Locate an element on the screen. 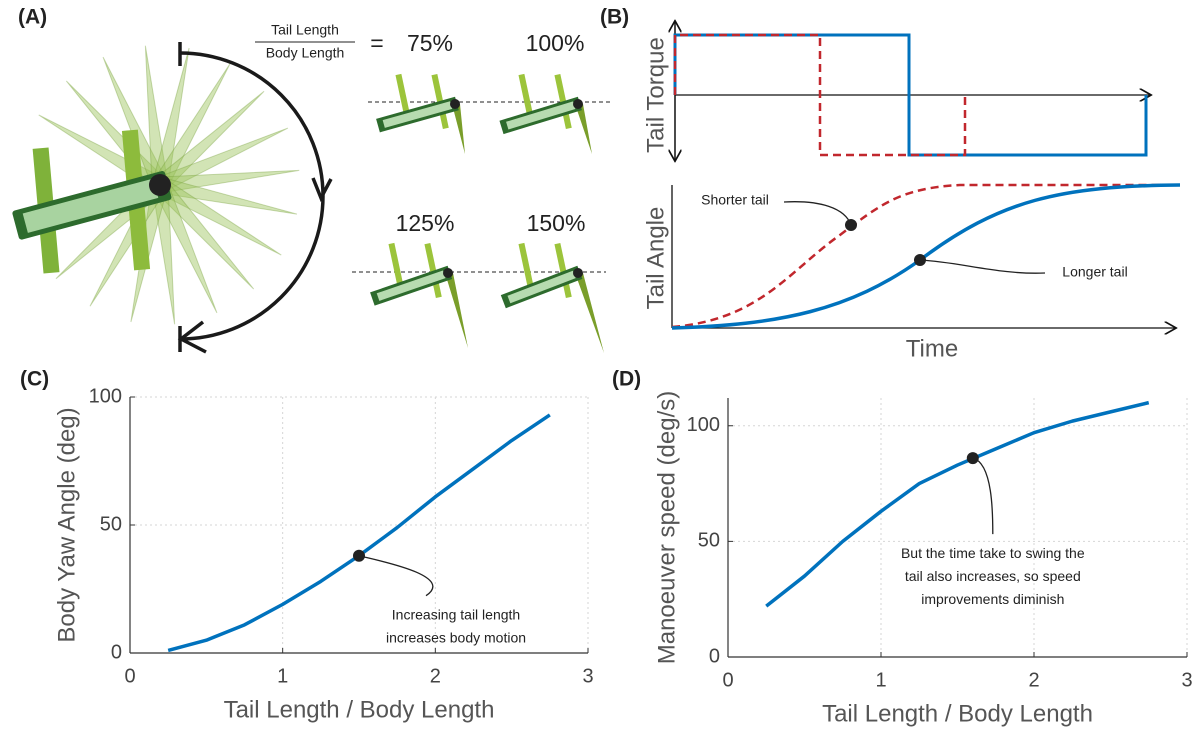 This screenshot has height=729, width=1197. annotation: improvements diminish is located at coordinates (992, 599).